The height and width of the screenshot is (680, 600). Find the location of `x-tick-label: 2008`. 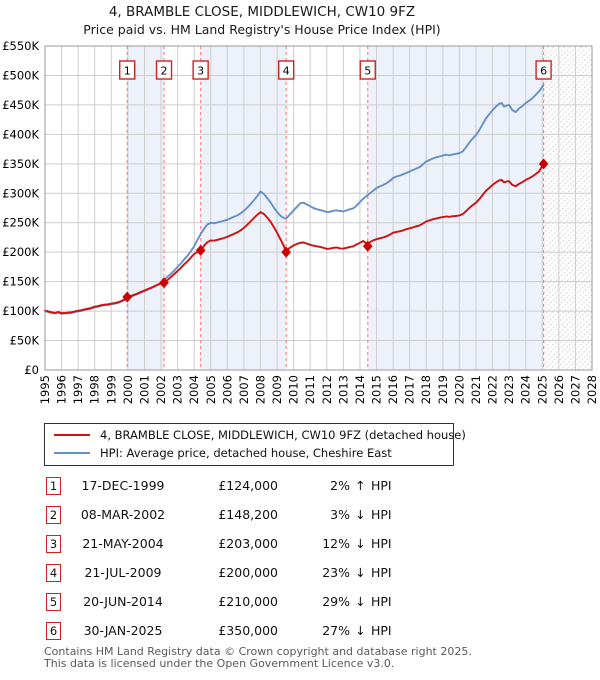

x-tick-label: 2008 is located at coordinates (260, 389).